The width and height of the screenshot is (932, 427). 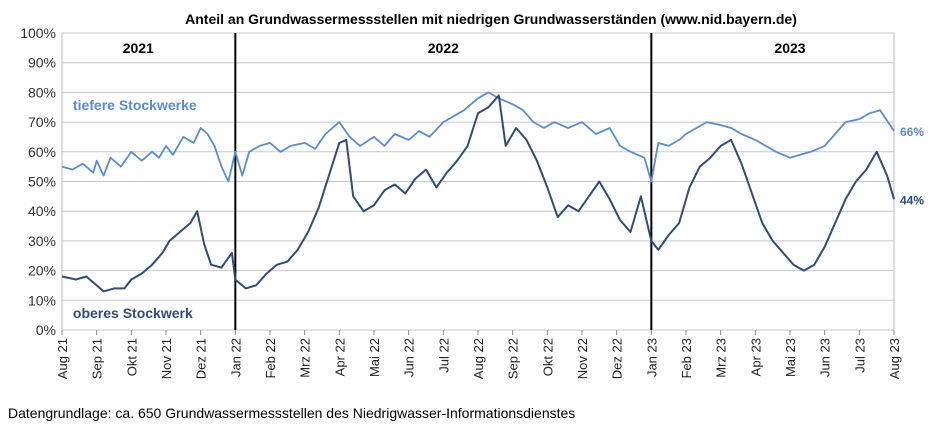 What do you see at coordinates (42, 63) in the screenshot?
I see `y-tick-label: 90%` at bounding box center [42, 63].